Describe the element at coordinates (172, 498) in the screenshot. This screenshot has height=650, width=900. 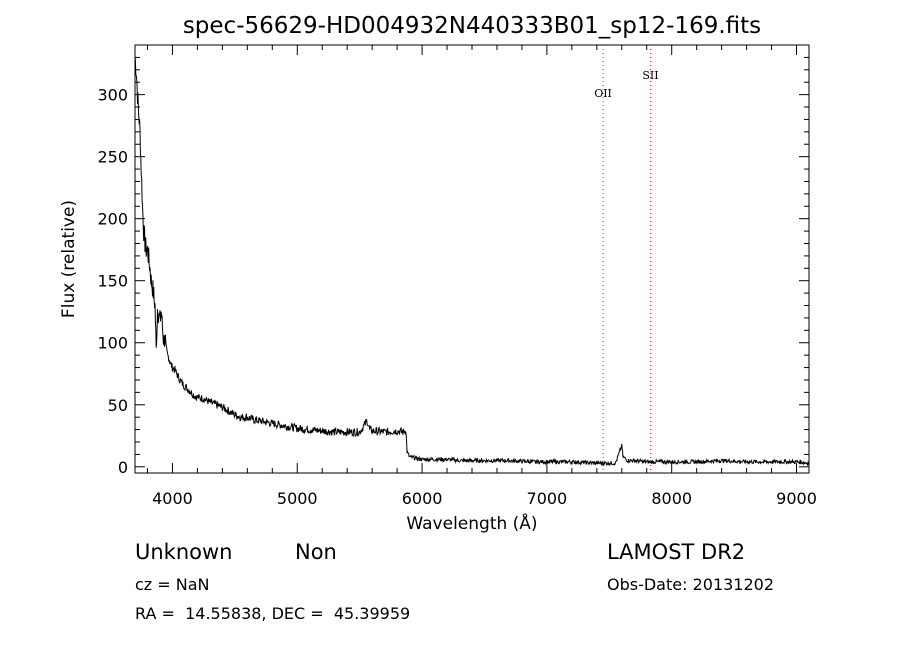
I see `x-tick-label: 4000` at that location.